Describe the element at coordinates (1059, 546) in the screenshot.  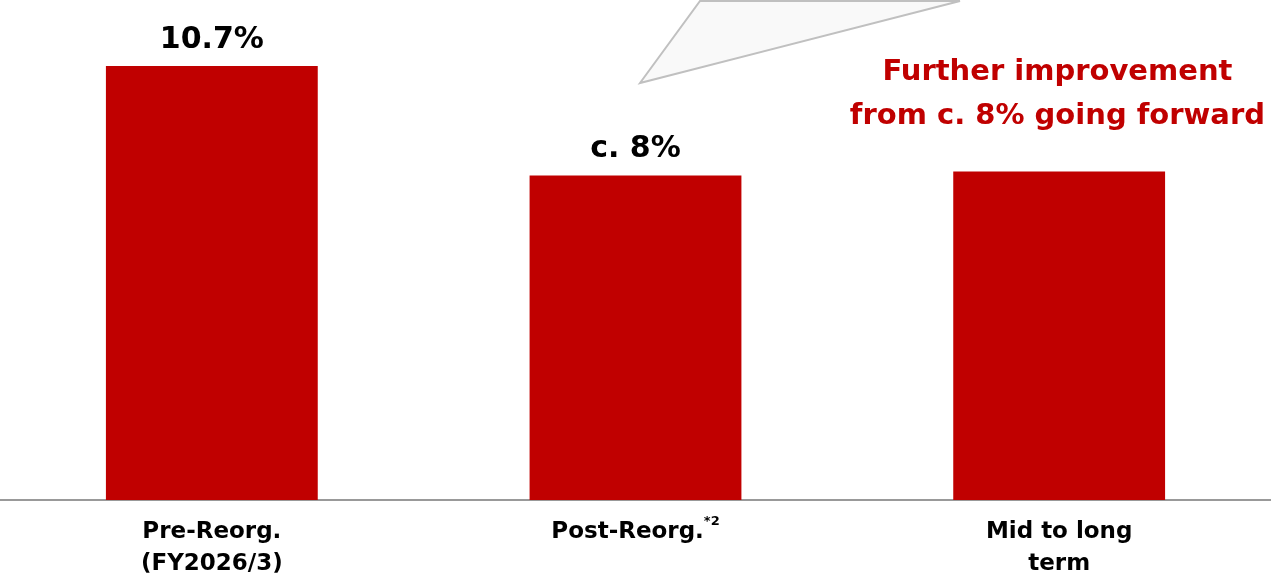
I see `x-tick-label: Mid to long term` at that location.